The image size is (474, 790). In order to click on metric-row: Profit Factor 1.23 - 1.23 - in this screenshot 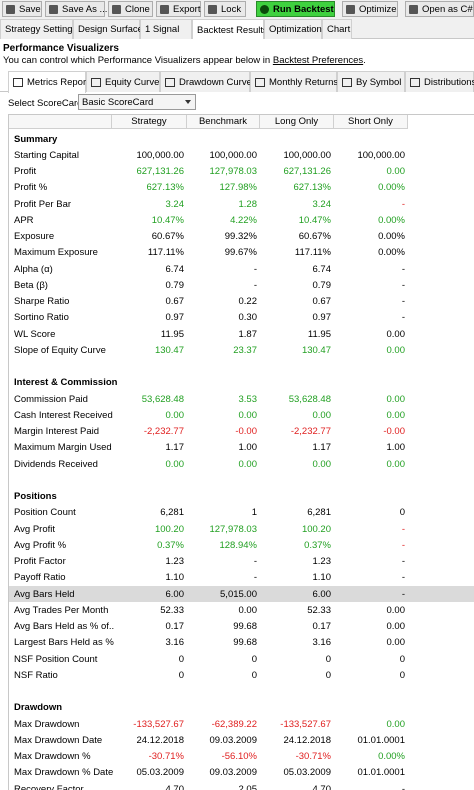, I will do `click(241, 562)`.